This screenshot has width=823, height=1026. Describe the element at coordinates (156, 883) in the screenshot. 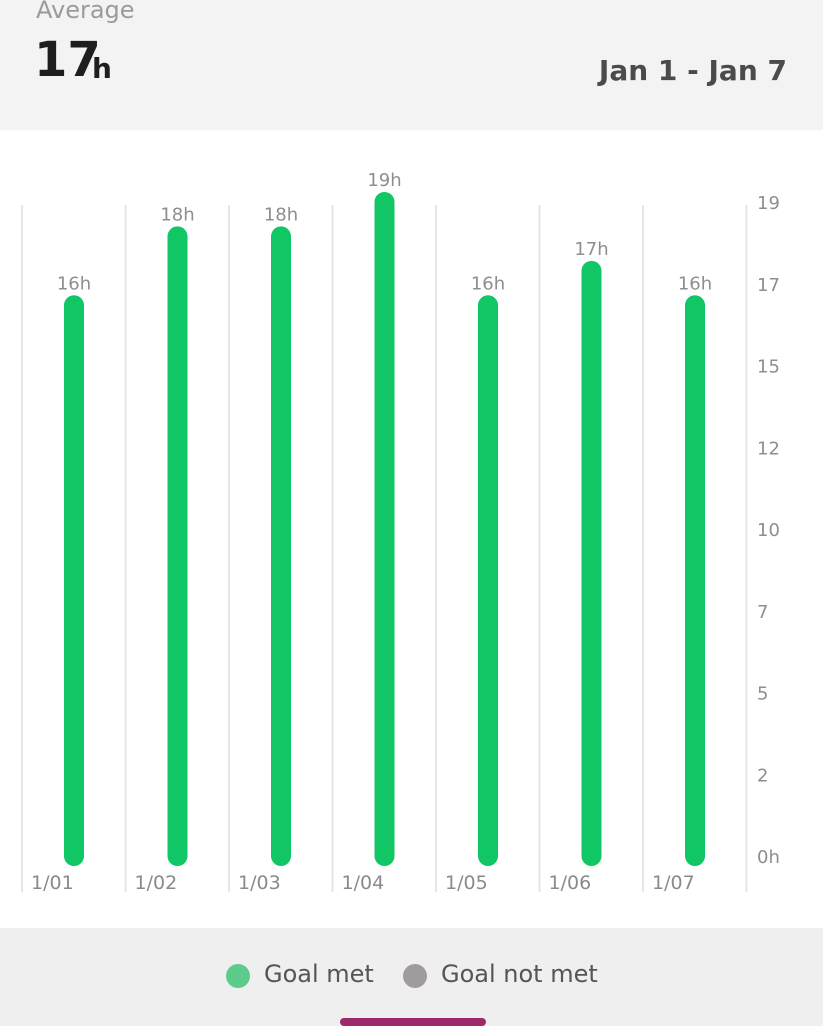

I see `x-tick-1-02: 1/02` at that location.